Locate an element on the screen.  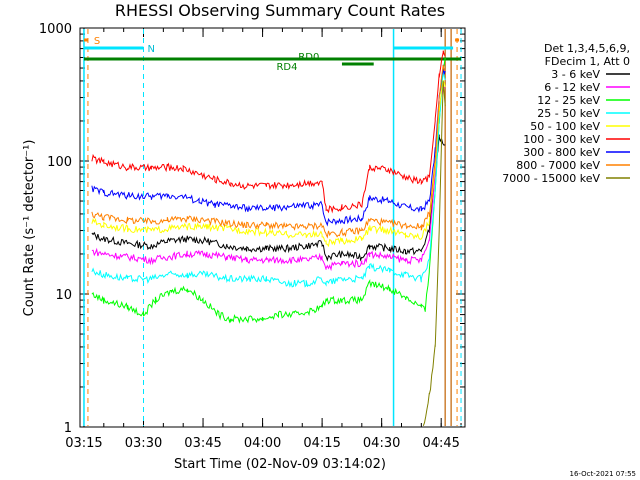
legend-entry-label: 300 - 800 keV is located at coordinates (561, 152).